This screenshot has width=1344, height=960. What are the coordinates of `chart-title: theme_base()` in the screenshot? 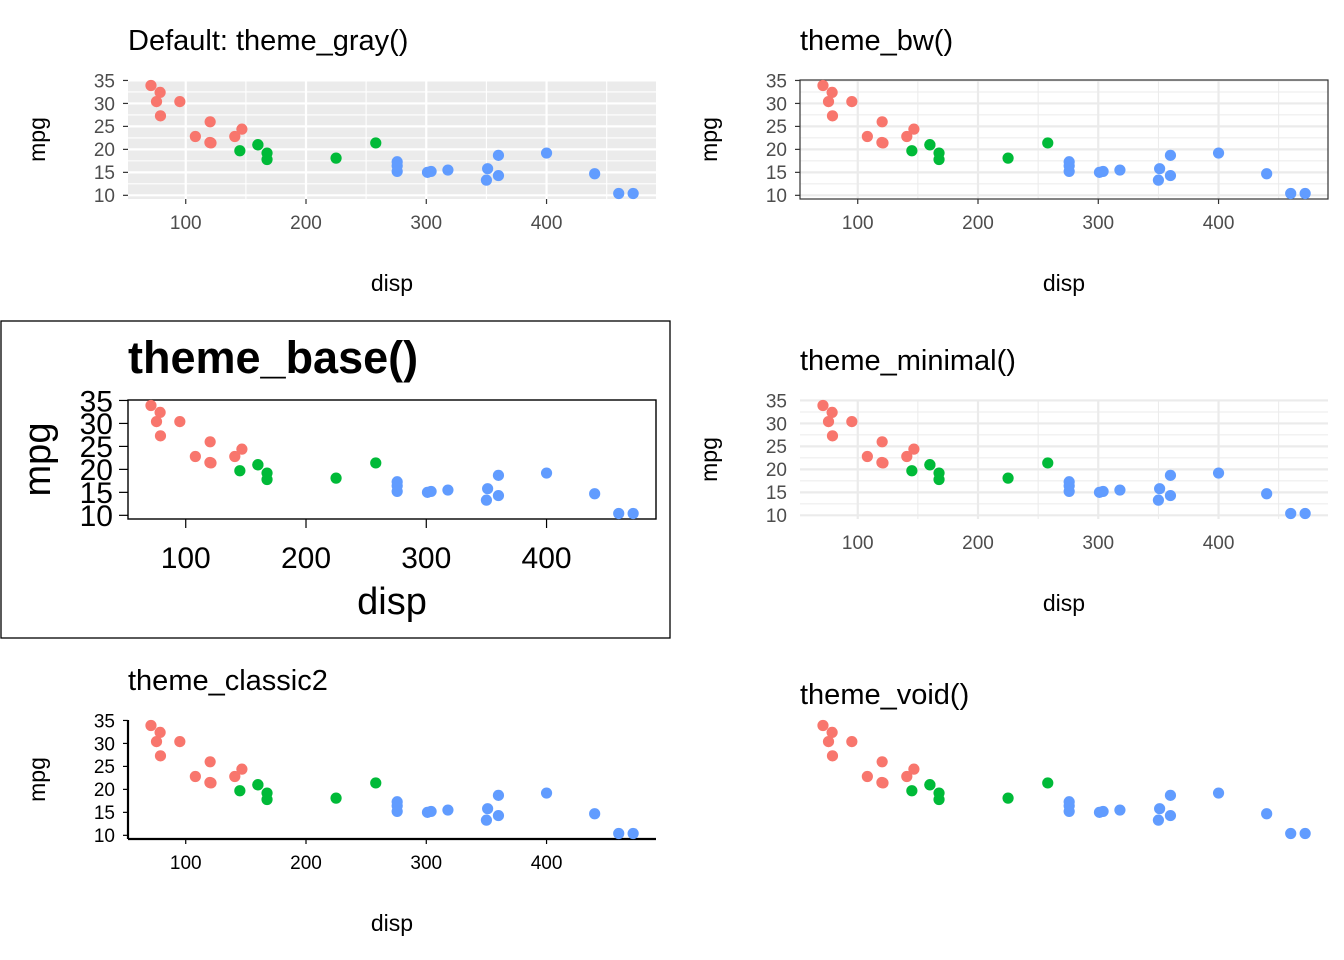 It's located at (273, 357).